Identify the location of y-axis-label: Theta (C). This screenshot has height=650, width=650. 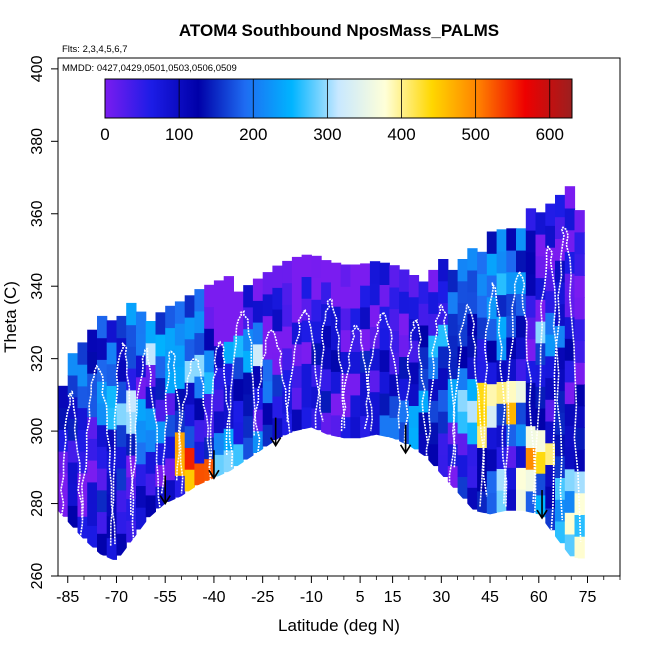
(10, 317).